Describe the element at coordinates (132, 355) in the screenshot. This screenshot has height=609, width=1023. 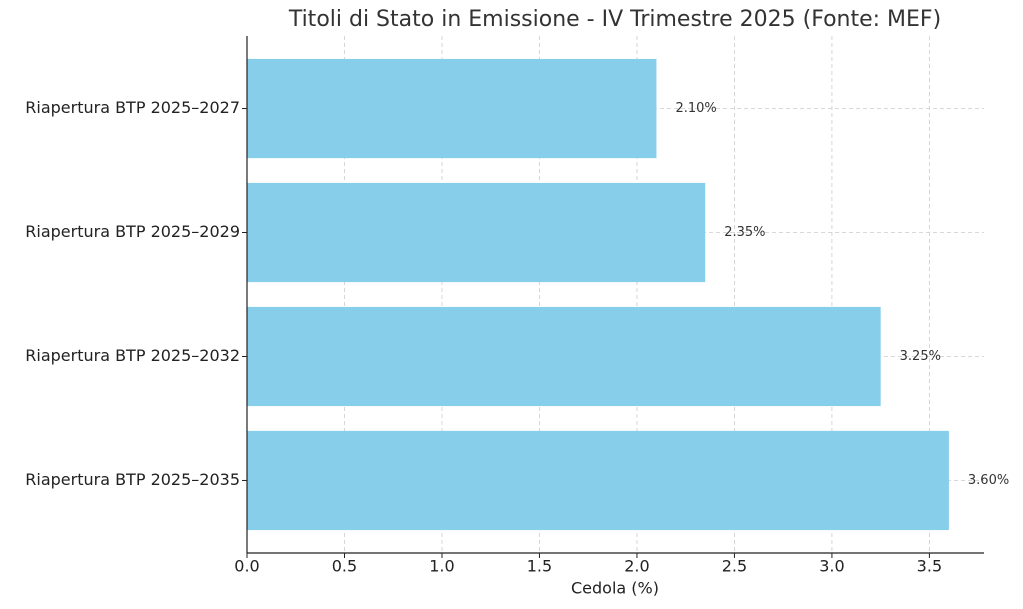
I see `y-tick-label: Riapertura BTP 2025–2032` at that location.